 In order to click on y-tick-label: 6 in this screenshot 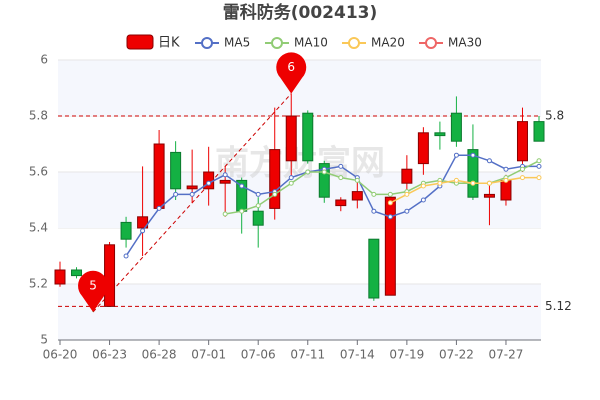, I will do `click(44, 60)`.